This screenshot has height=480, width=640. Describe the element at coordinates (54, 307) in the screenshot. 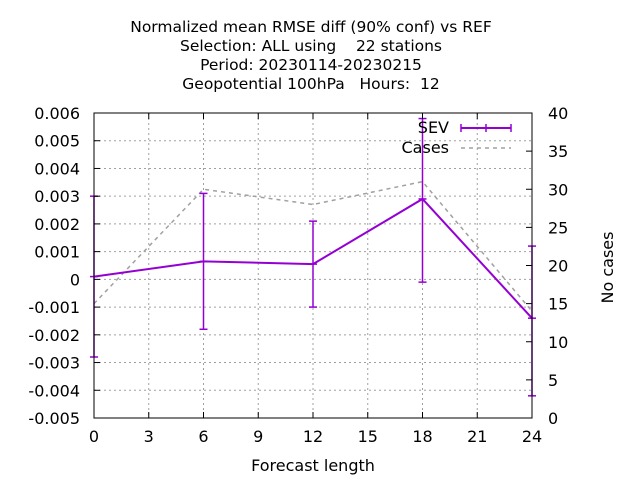

I see `y-tick-label: -0.001` at that location.